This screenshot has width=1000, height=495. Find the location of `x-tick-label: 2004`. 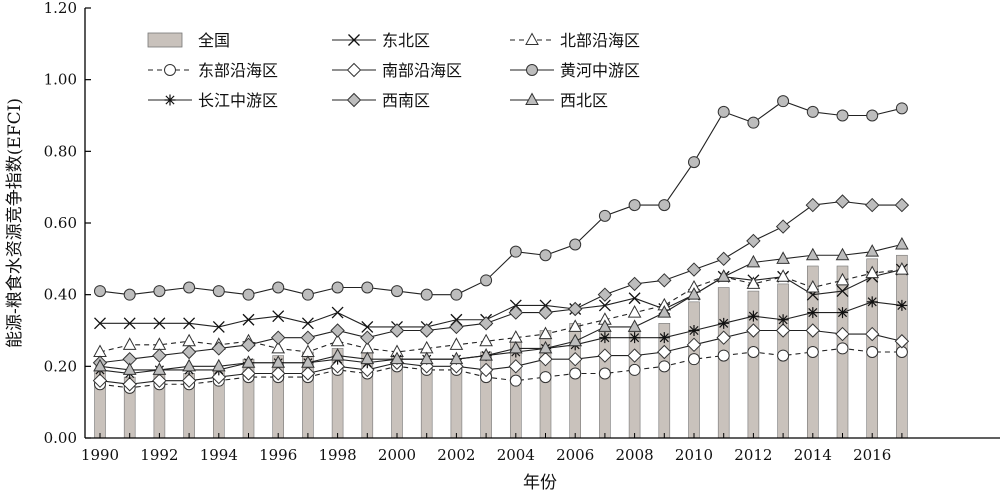

x-tick-label: 2004 is located at coordinates (516, 455).